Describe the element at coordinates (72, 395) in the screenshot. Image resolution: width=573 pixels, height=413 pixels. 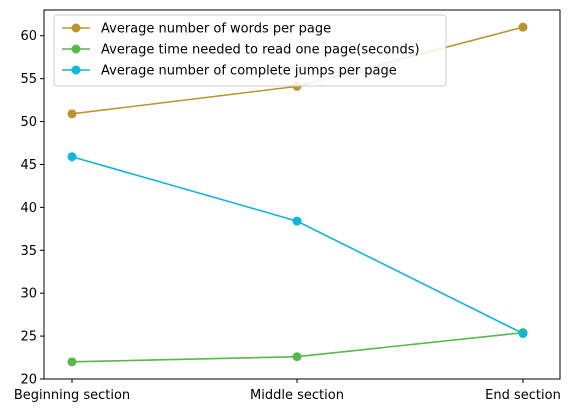
I see `x-tick-label: Beginning section` at that location.